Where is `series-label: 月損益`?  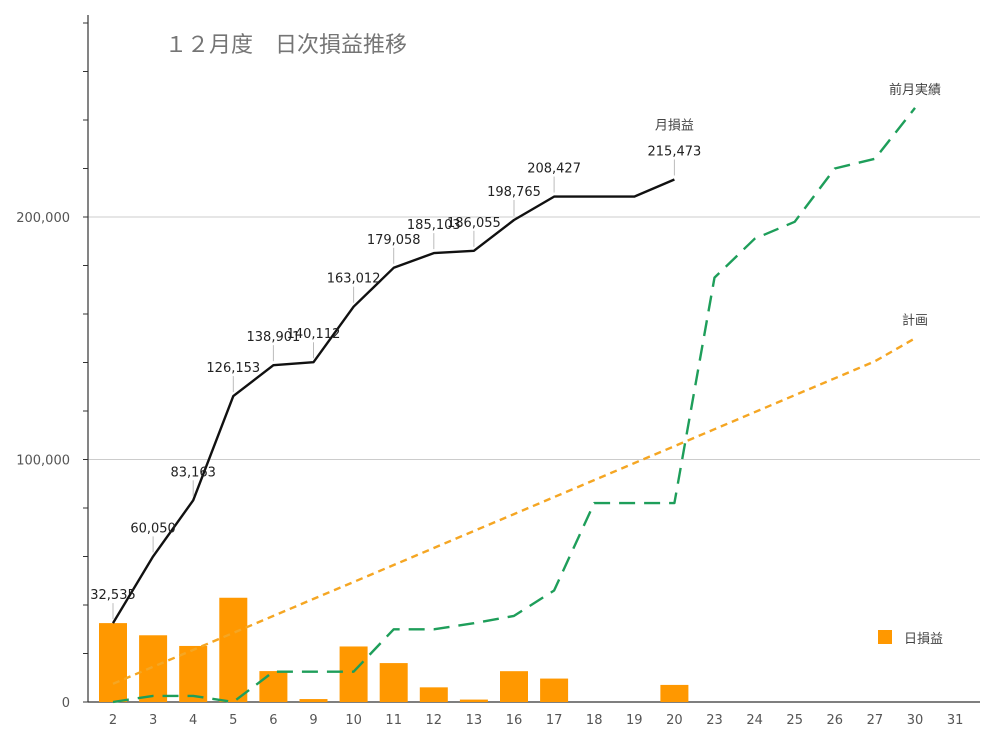 series-label: 月損益 is located at coordinates (674, 125).